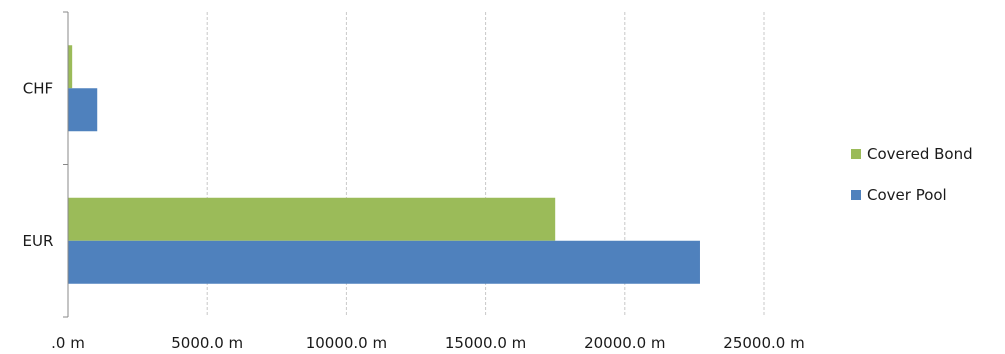 The height and width of the screenshot is (354, 1005). What do you see at coordinates (384, 262) in the screenshot?
I see `bar-eur-cover-pool` at bounding box center [384, 262].